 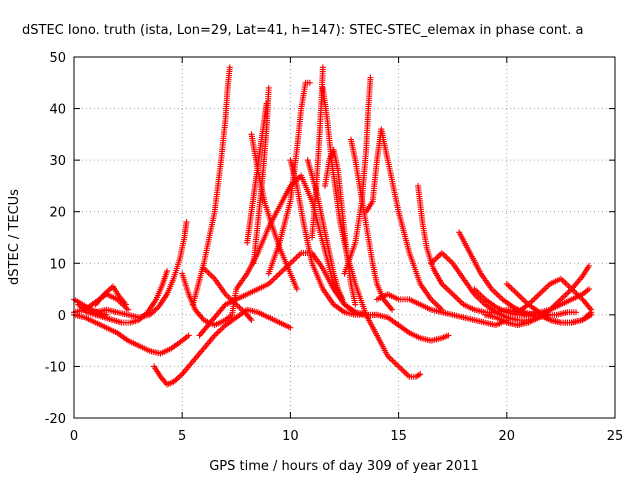 What do you see at coordinates (507, 436) in the screenshot?
I see `x-tick-label: 20` at bounding box center [507, 436].